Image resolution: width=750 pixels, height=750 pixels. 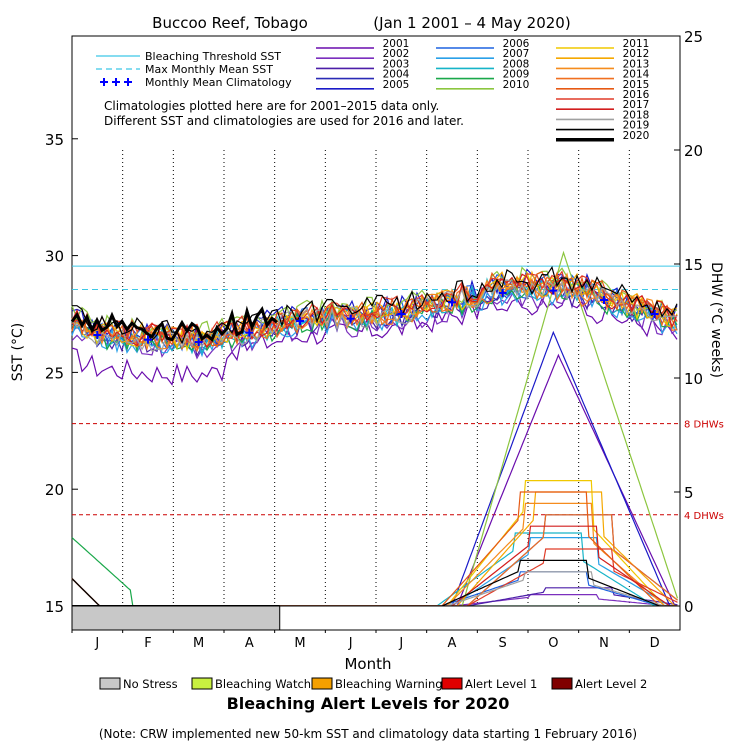 I want to click on dhw-tick-label: 20, so click(x=693, y=151).